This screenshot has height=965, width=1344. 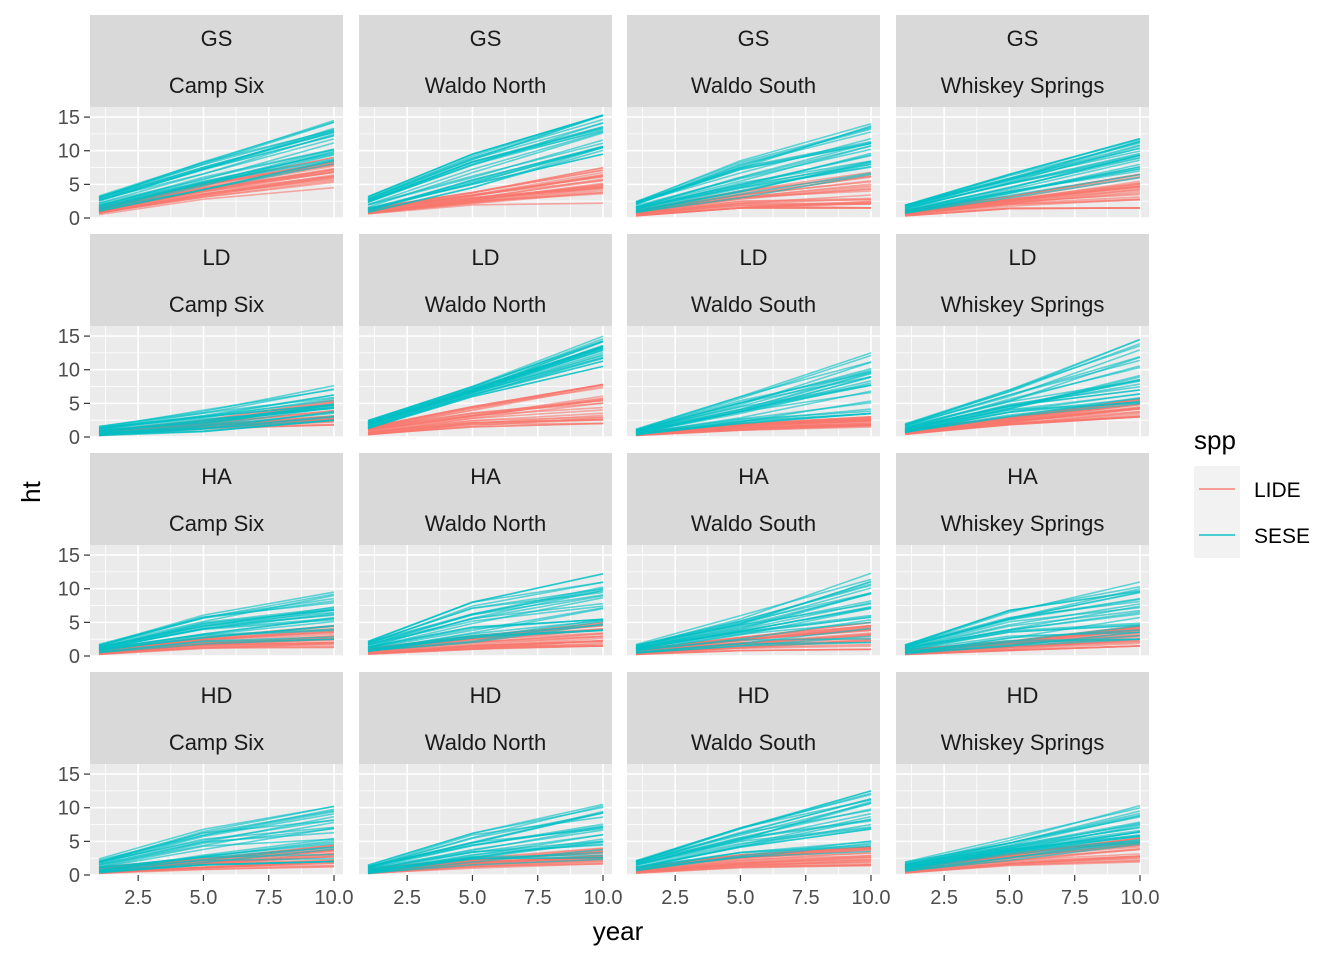 What do you see at coordinates (1215, 440) in the screenshot?
I see `legend-title: spp` at bounding box center [1215, 440].